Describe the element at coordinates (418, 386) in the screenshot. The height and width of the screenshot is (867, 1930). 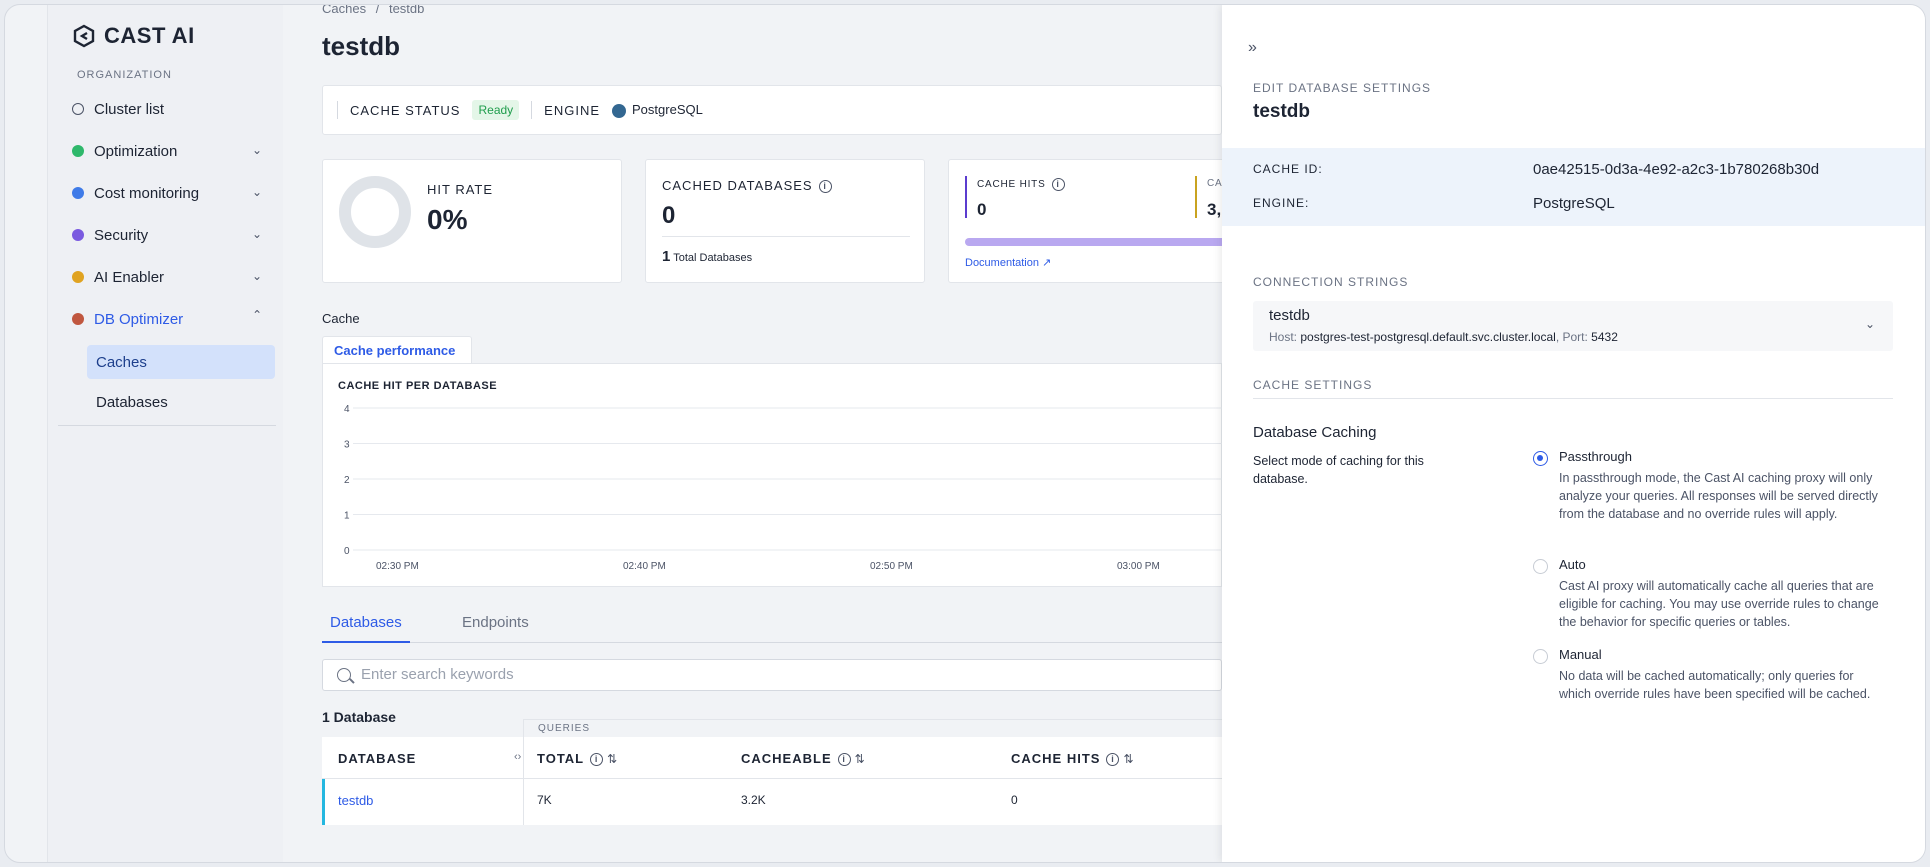
I see `chart-title: CACHE HIT PER DATABASE` at that location.